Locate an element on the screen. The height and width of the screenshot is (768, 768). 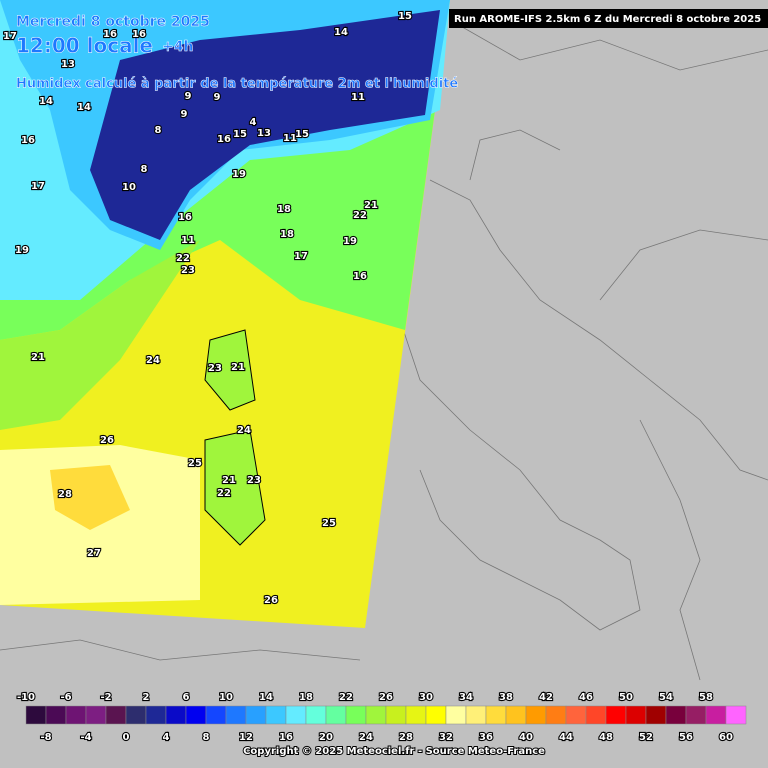
scale-label: -8 is located at coordinates (45, 737).